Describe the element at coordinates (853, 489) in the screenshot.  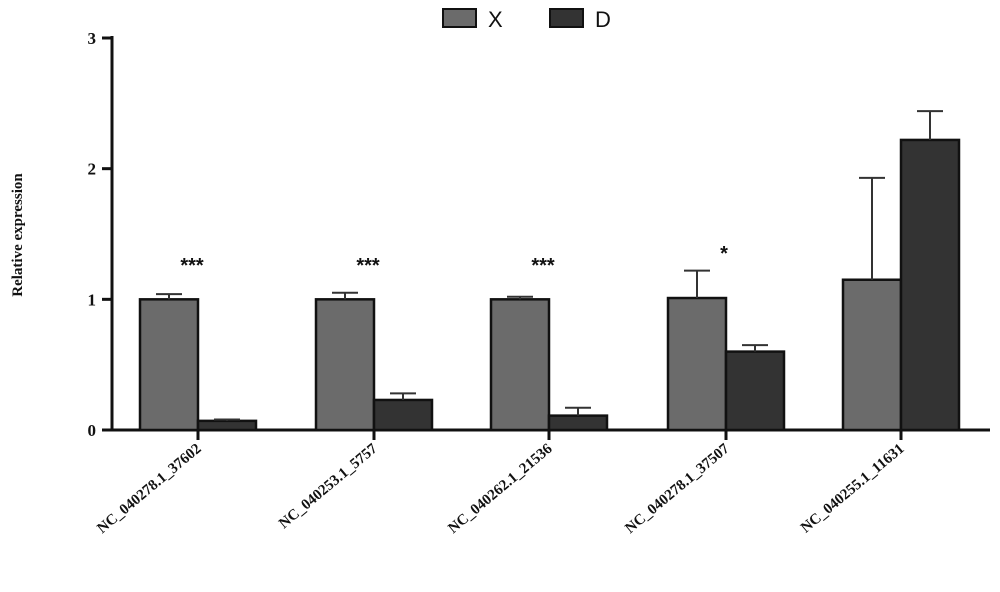
I see `x-tick-label: NC_040255.1_11631` at that location.